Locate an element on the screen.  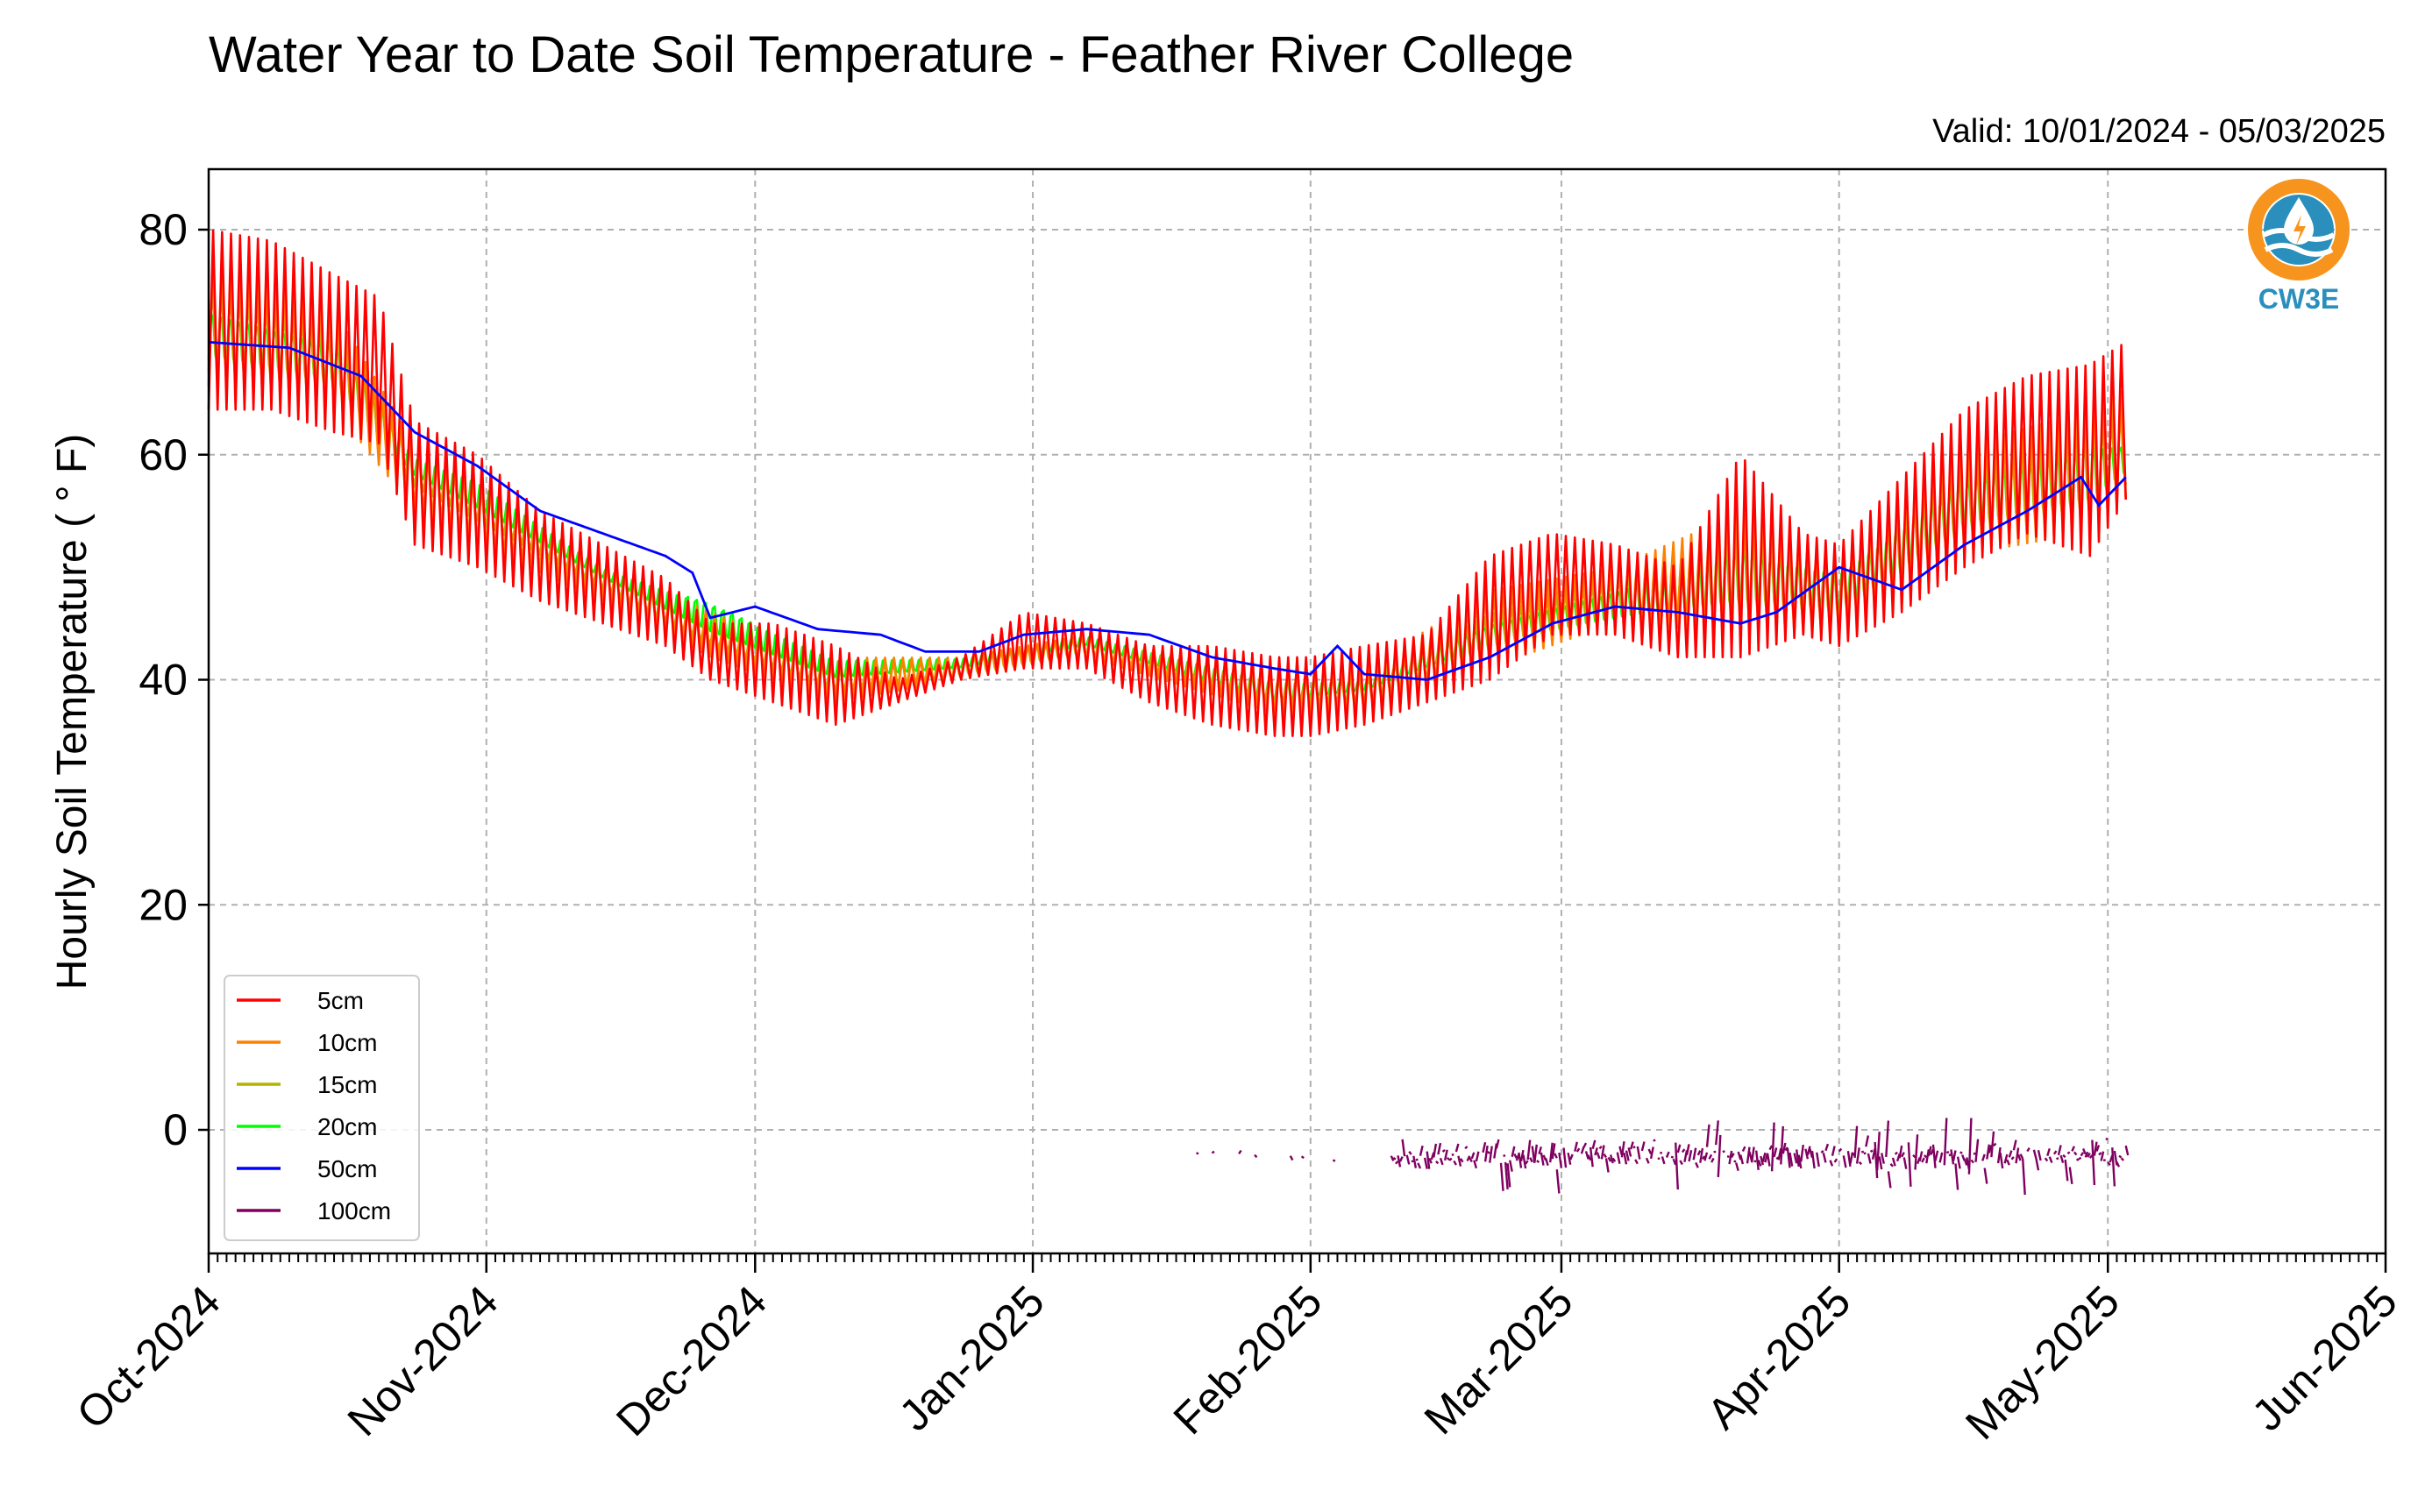
legend: 5cm 10cm 15cm 20cm 50cm 100cm is located at coordinates (322, 1108).